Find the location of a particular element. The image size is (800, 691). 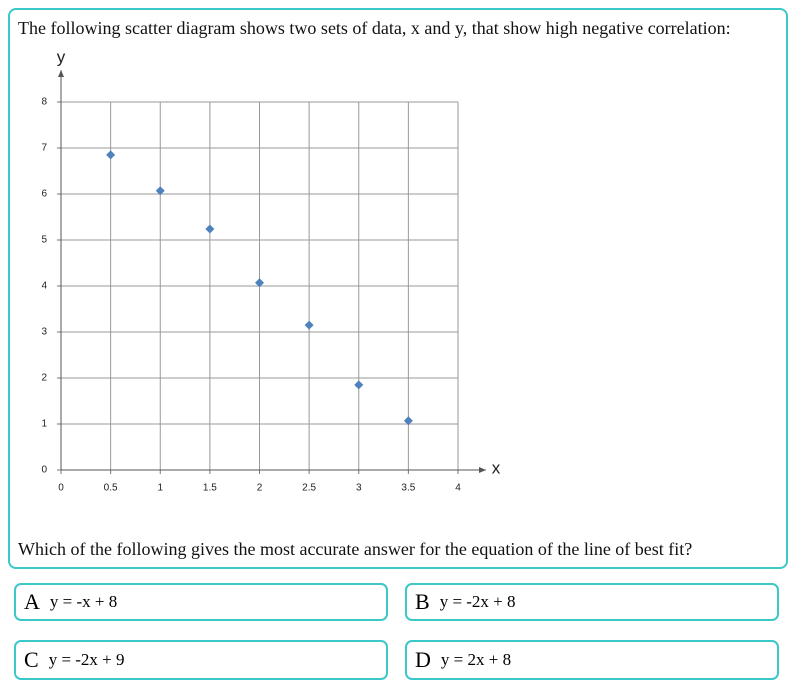

option-letter: A is located at coordinates (32, 601).